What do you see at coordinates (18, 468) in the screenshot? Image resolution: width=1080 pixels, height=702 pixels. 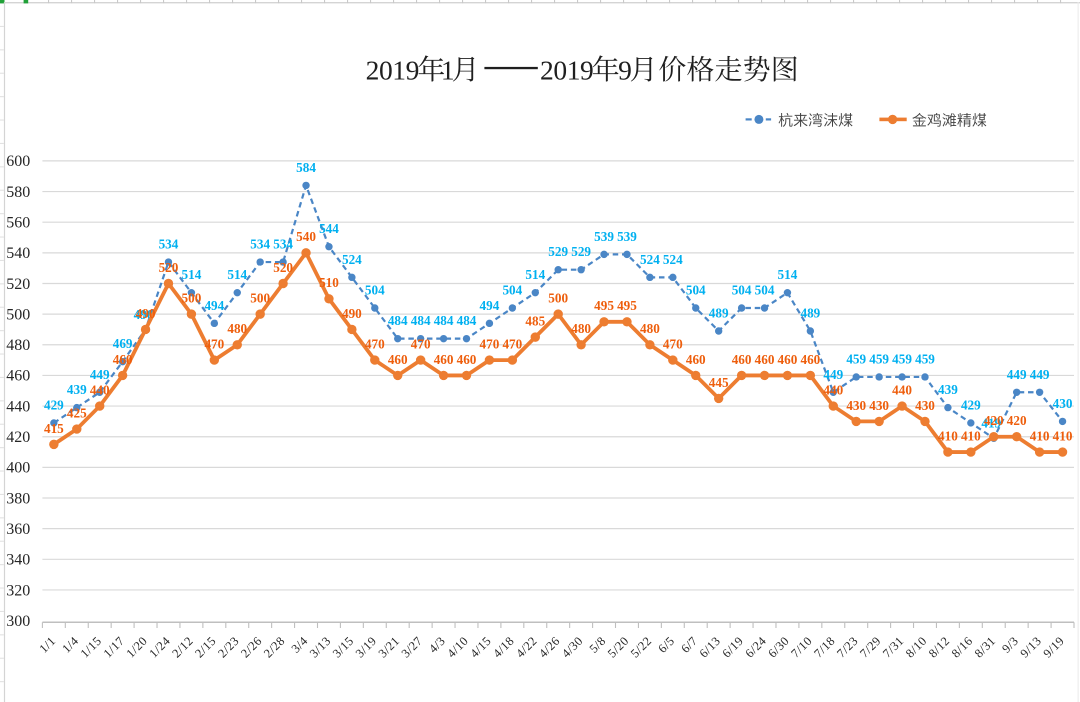 I see `svg-text: 400` at bounding box center [18, 468].